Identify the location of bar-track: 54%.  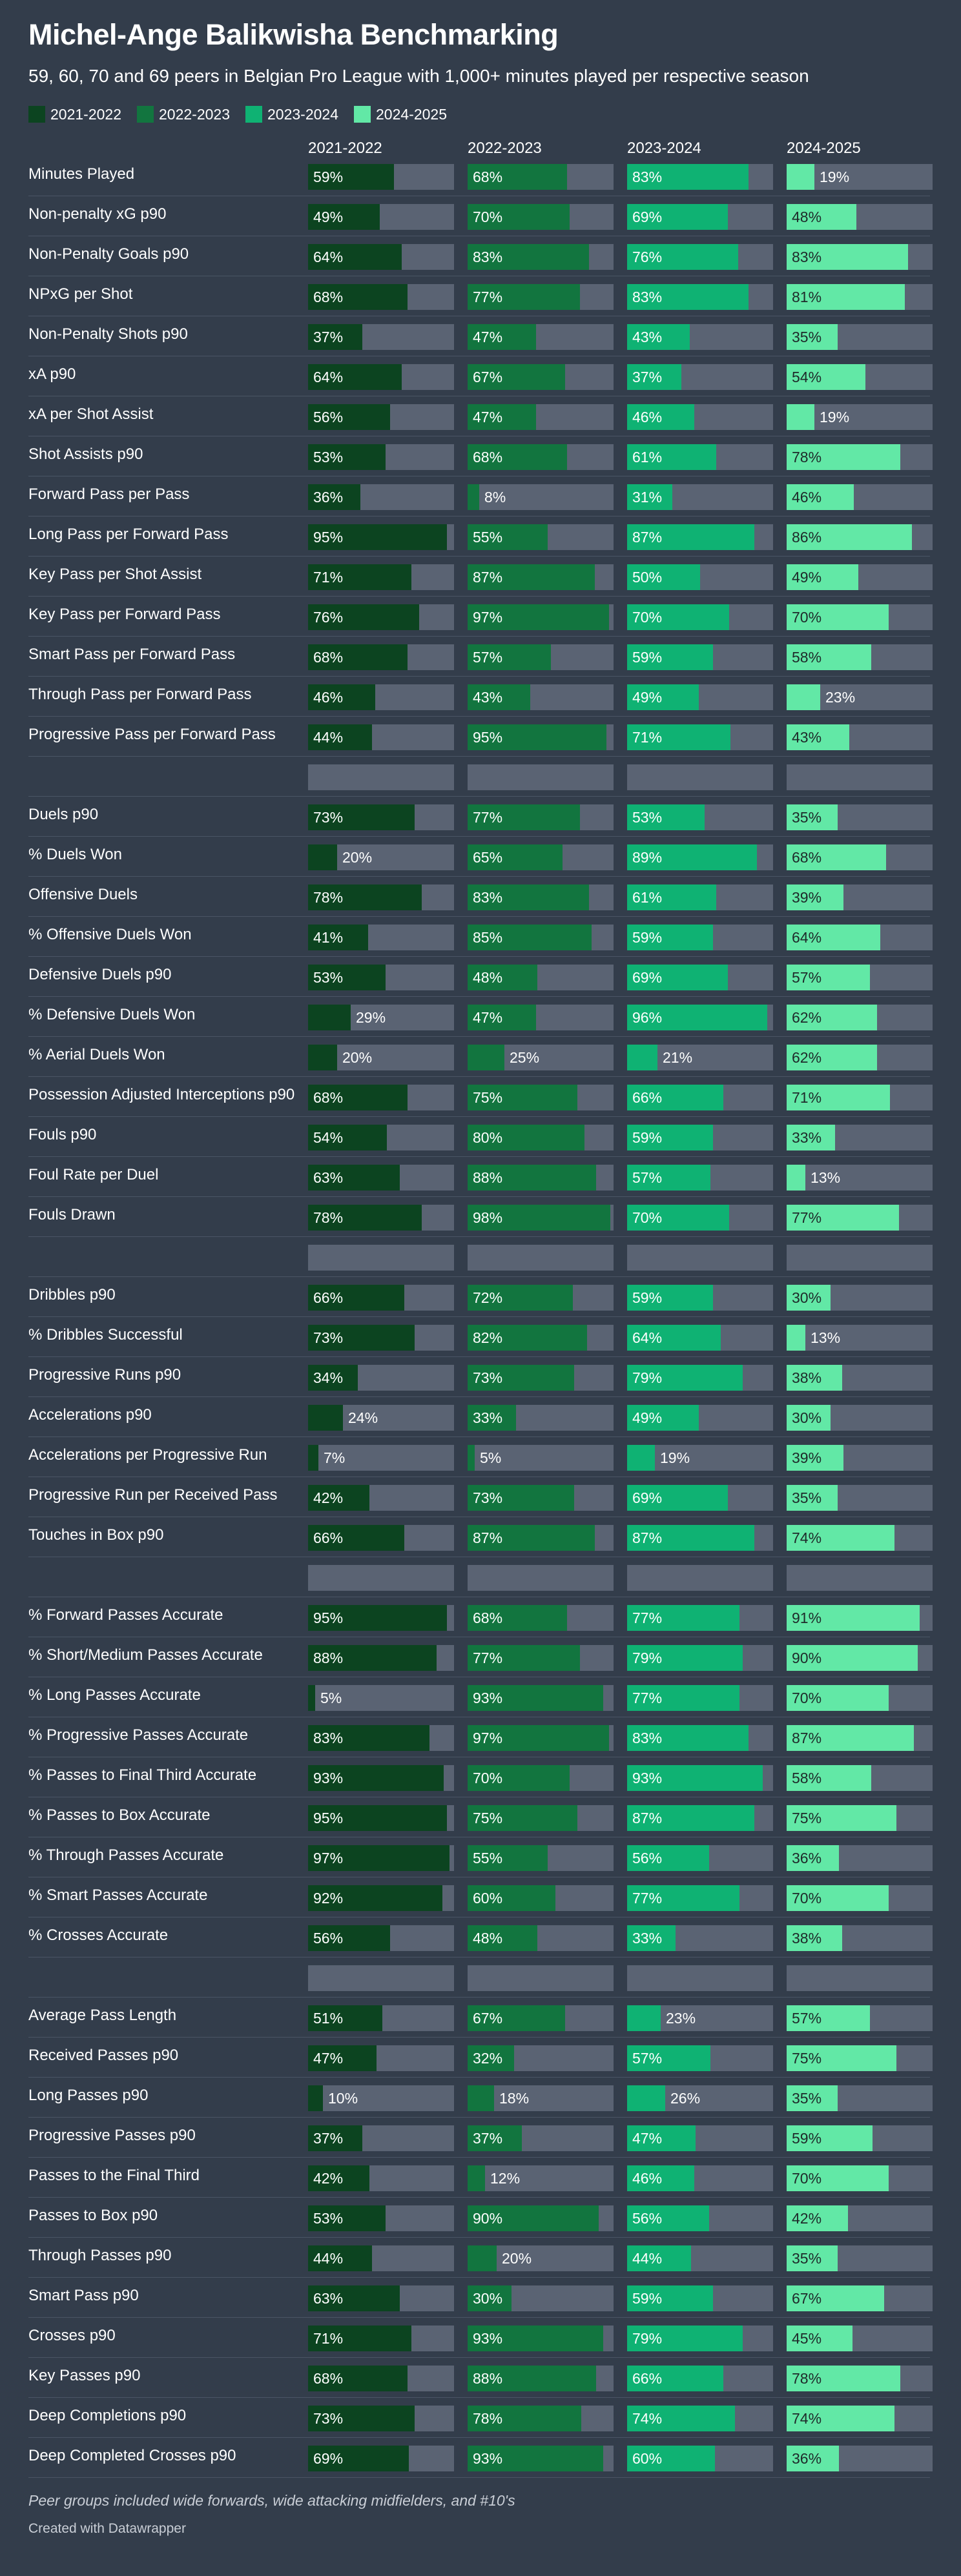
(860, 377).